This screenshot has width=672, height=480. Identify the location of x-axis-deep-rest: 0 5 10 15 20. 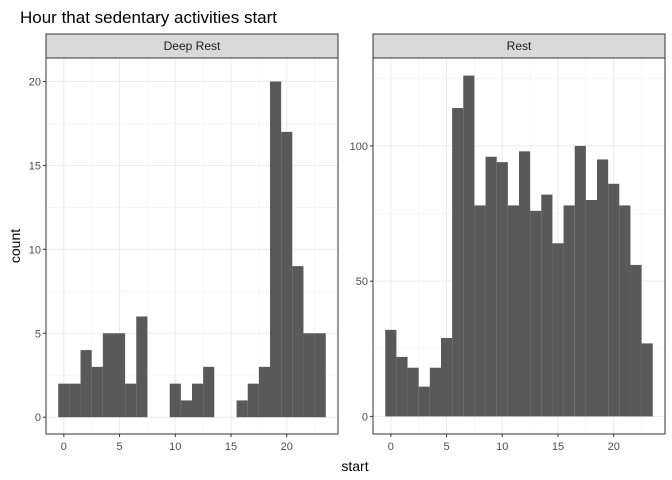
(177, 443).